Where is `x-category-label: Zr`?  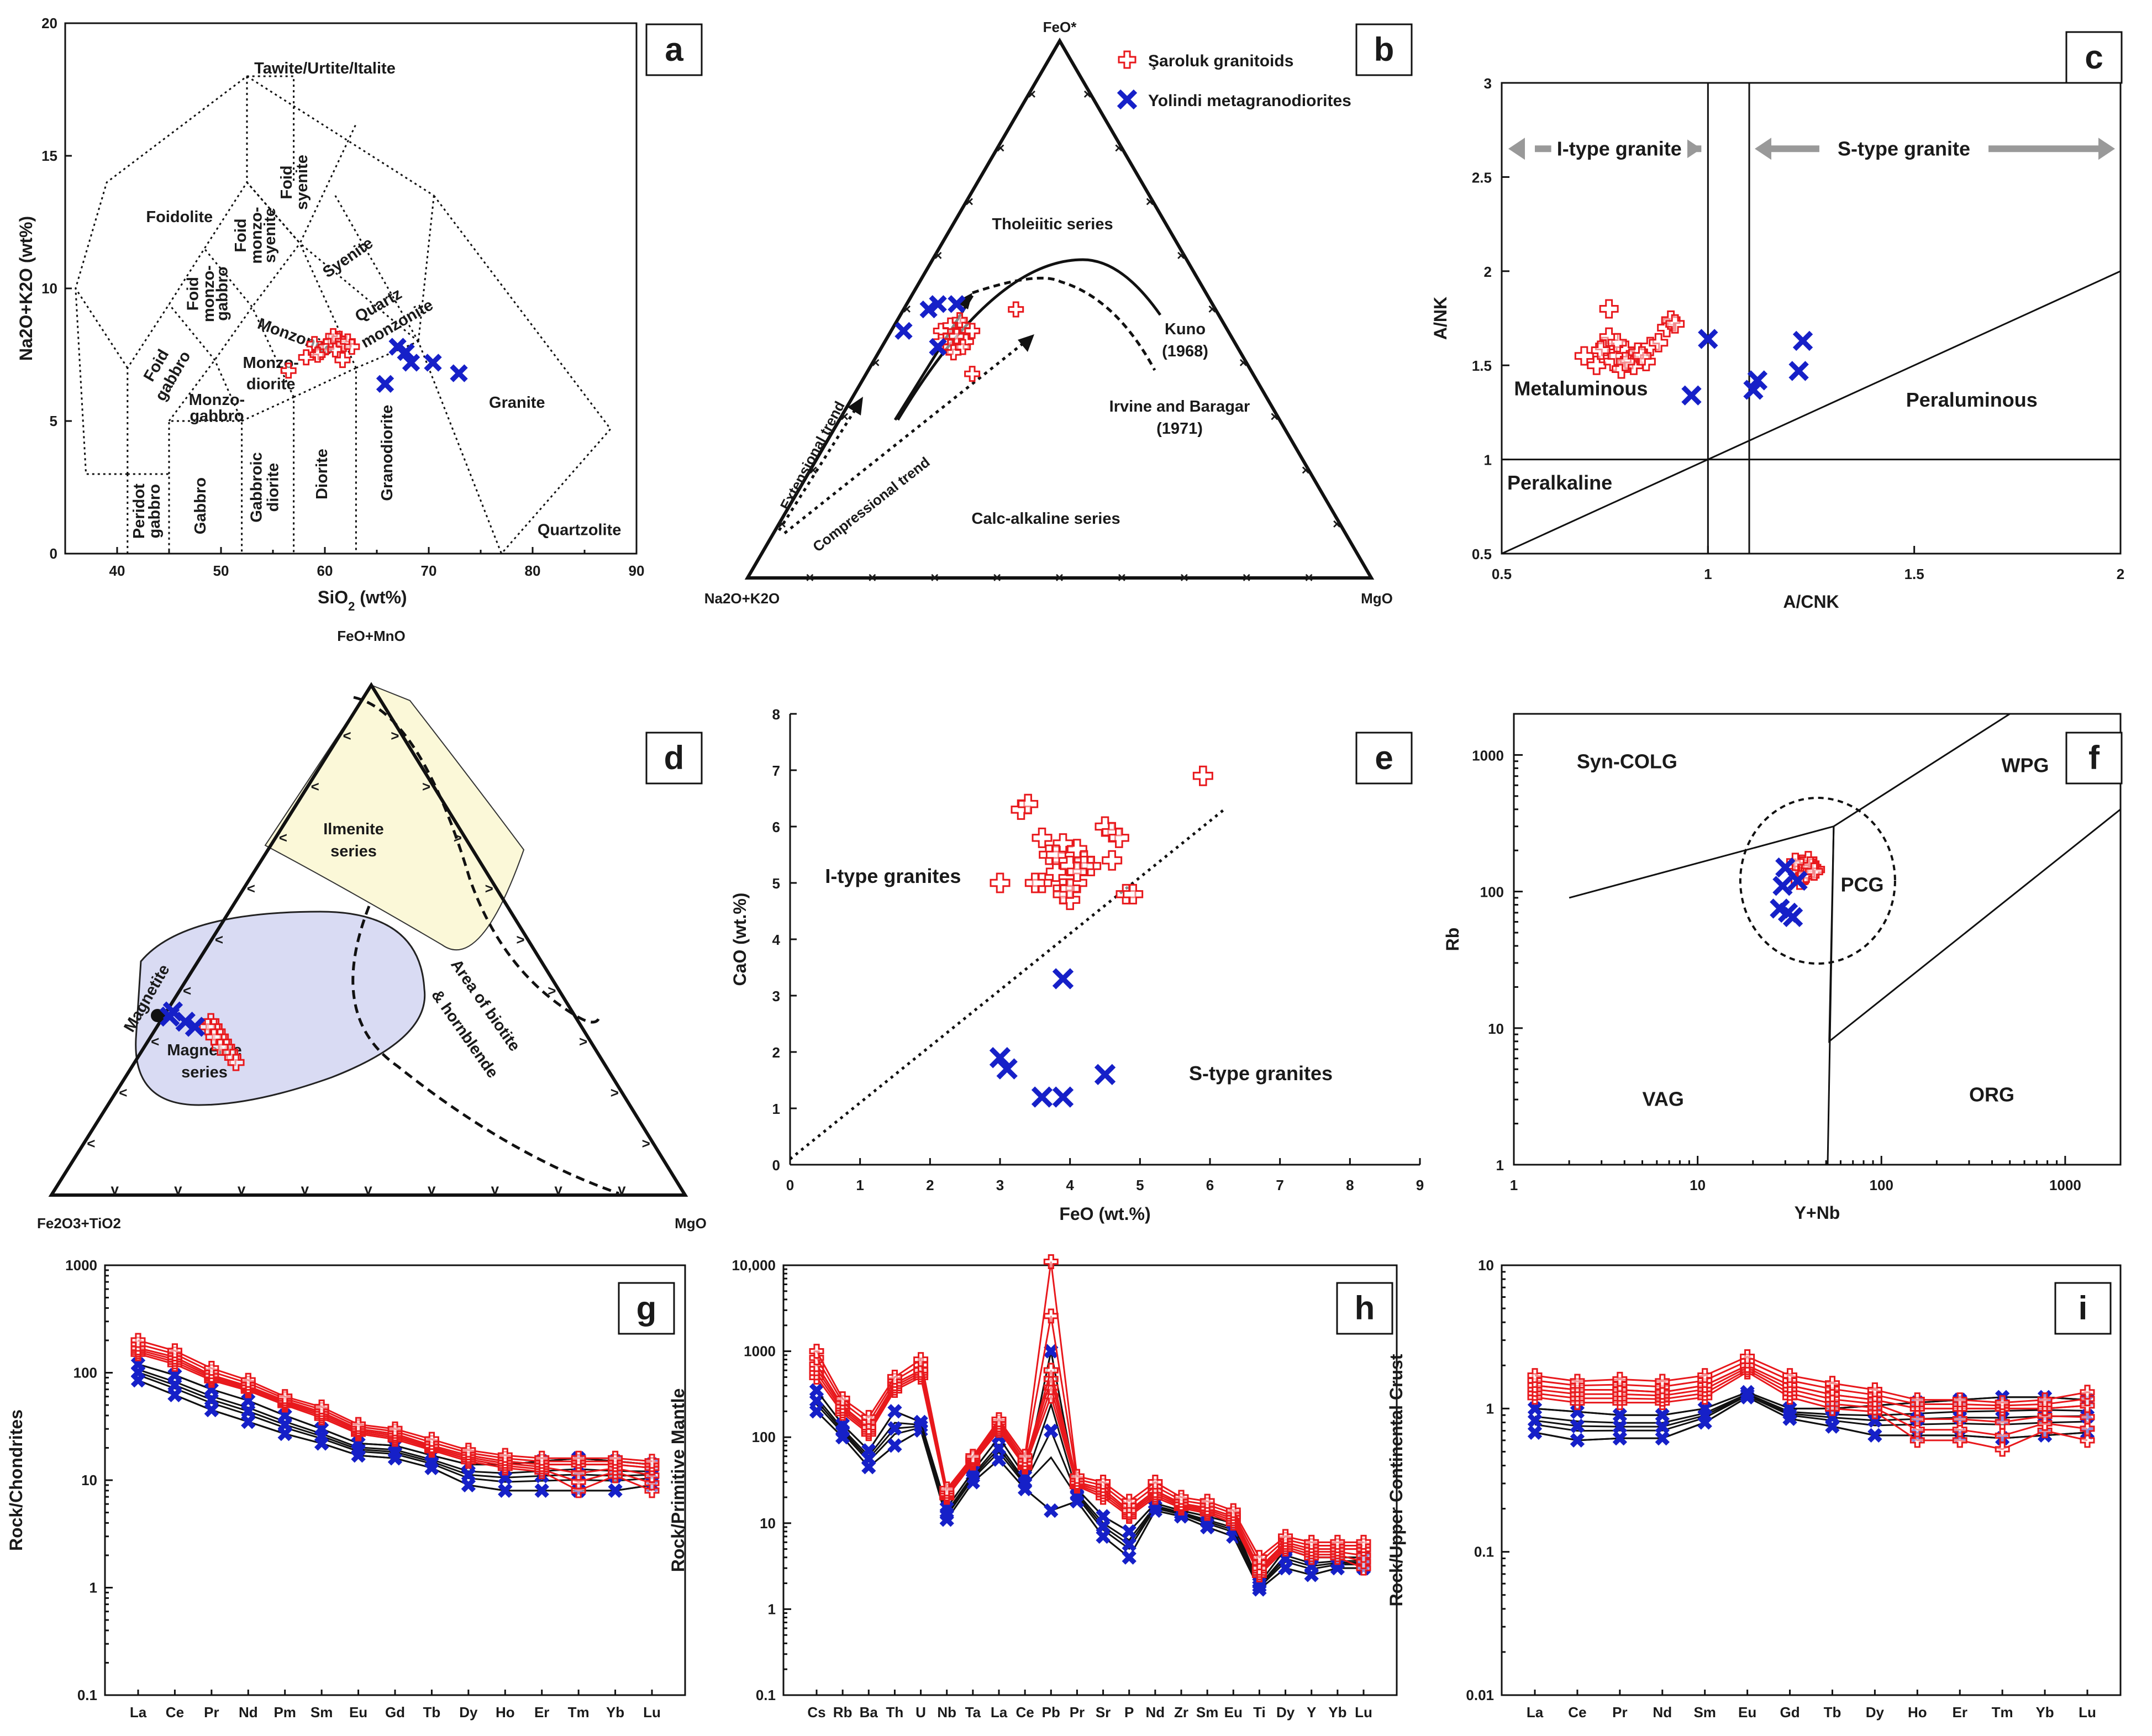 x-category-label: Zr is located at coordinates (1181, 1712).